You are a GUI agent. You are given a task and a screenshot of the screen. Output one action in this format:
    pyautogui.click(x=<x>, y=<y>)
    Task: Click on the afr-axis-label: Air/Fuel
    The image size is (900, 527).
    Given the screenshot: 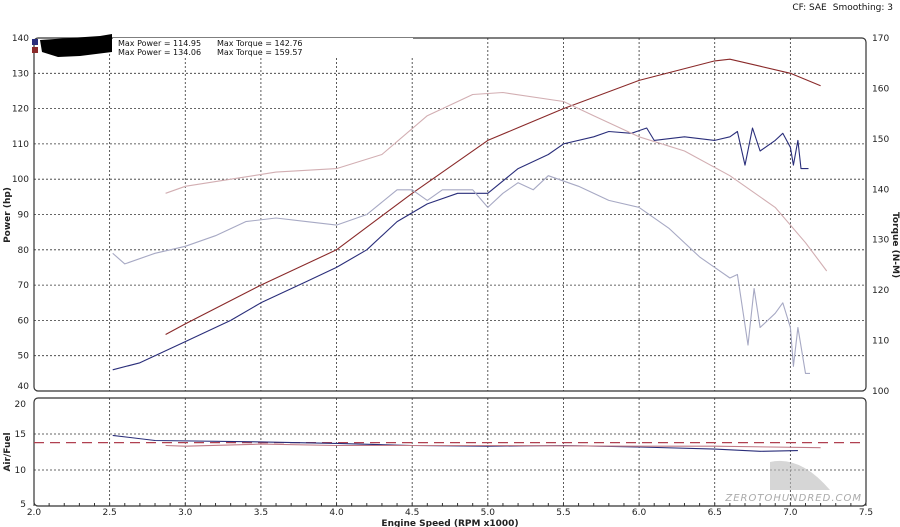 What is the action you would take?
    pyautogui.click(x=8, y=451)
    